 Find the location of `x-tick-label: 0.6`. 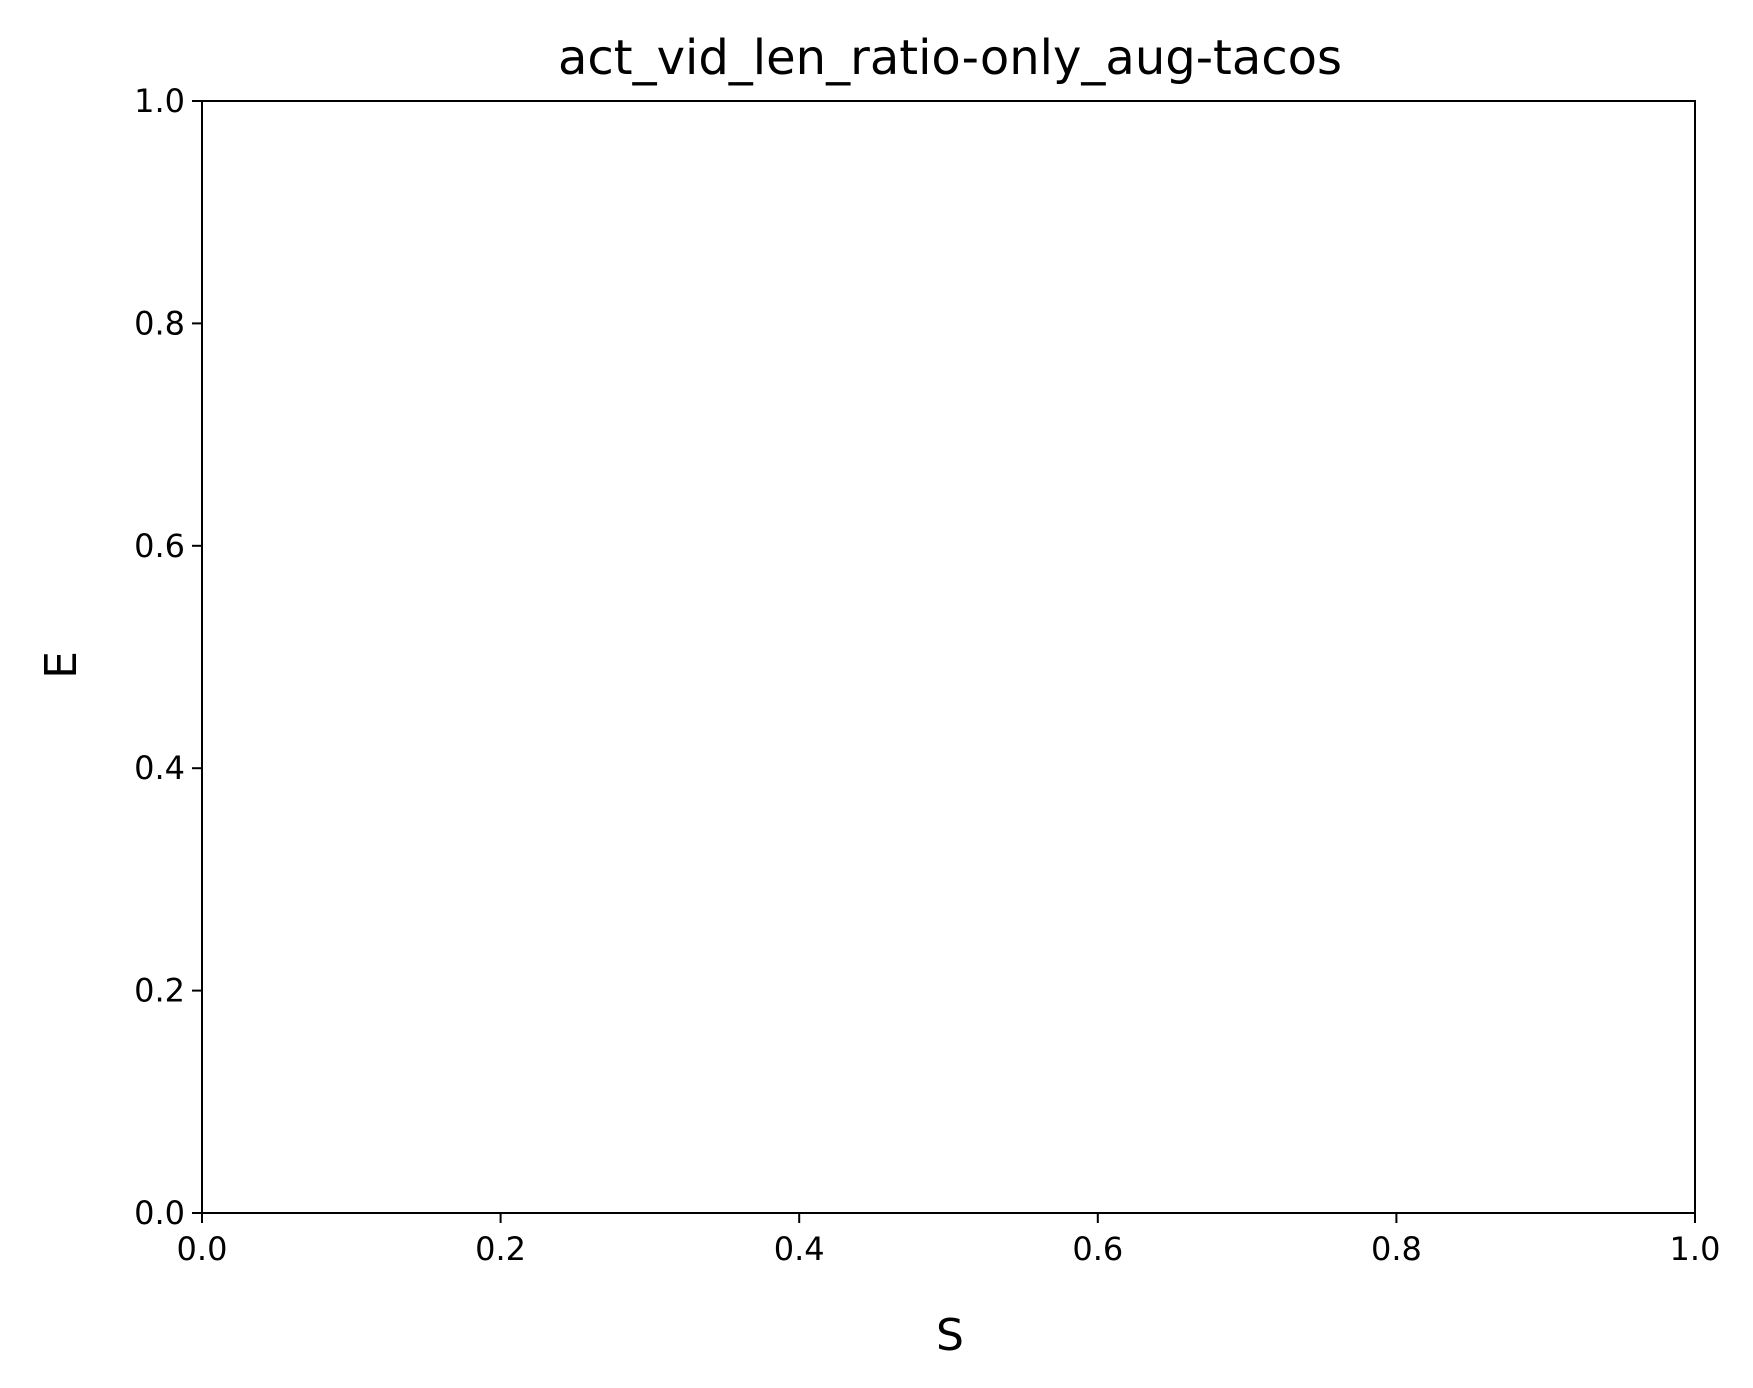

x-tick-label: 0.6 is located at coordinates (1097, 1249).